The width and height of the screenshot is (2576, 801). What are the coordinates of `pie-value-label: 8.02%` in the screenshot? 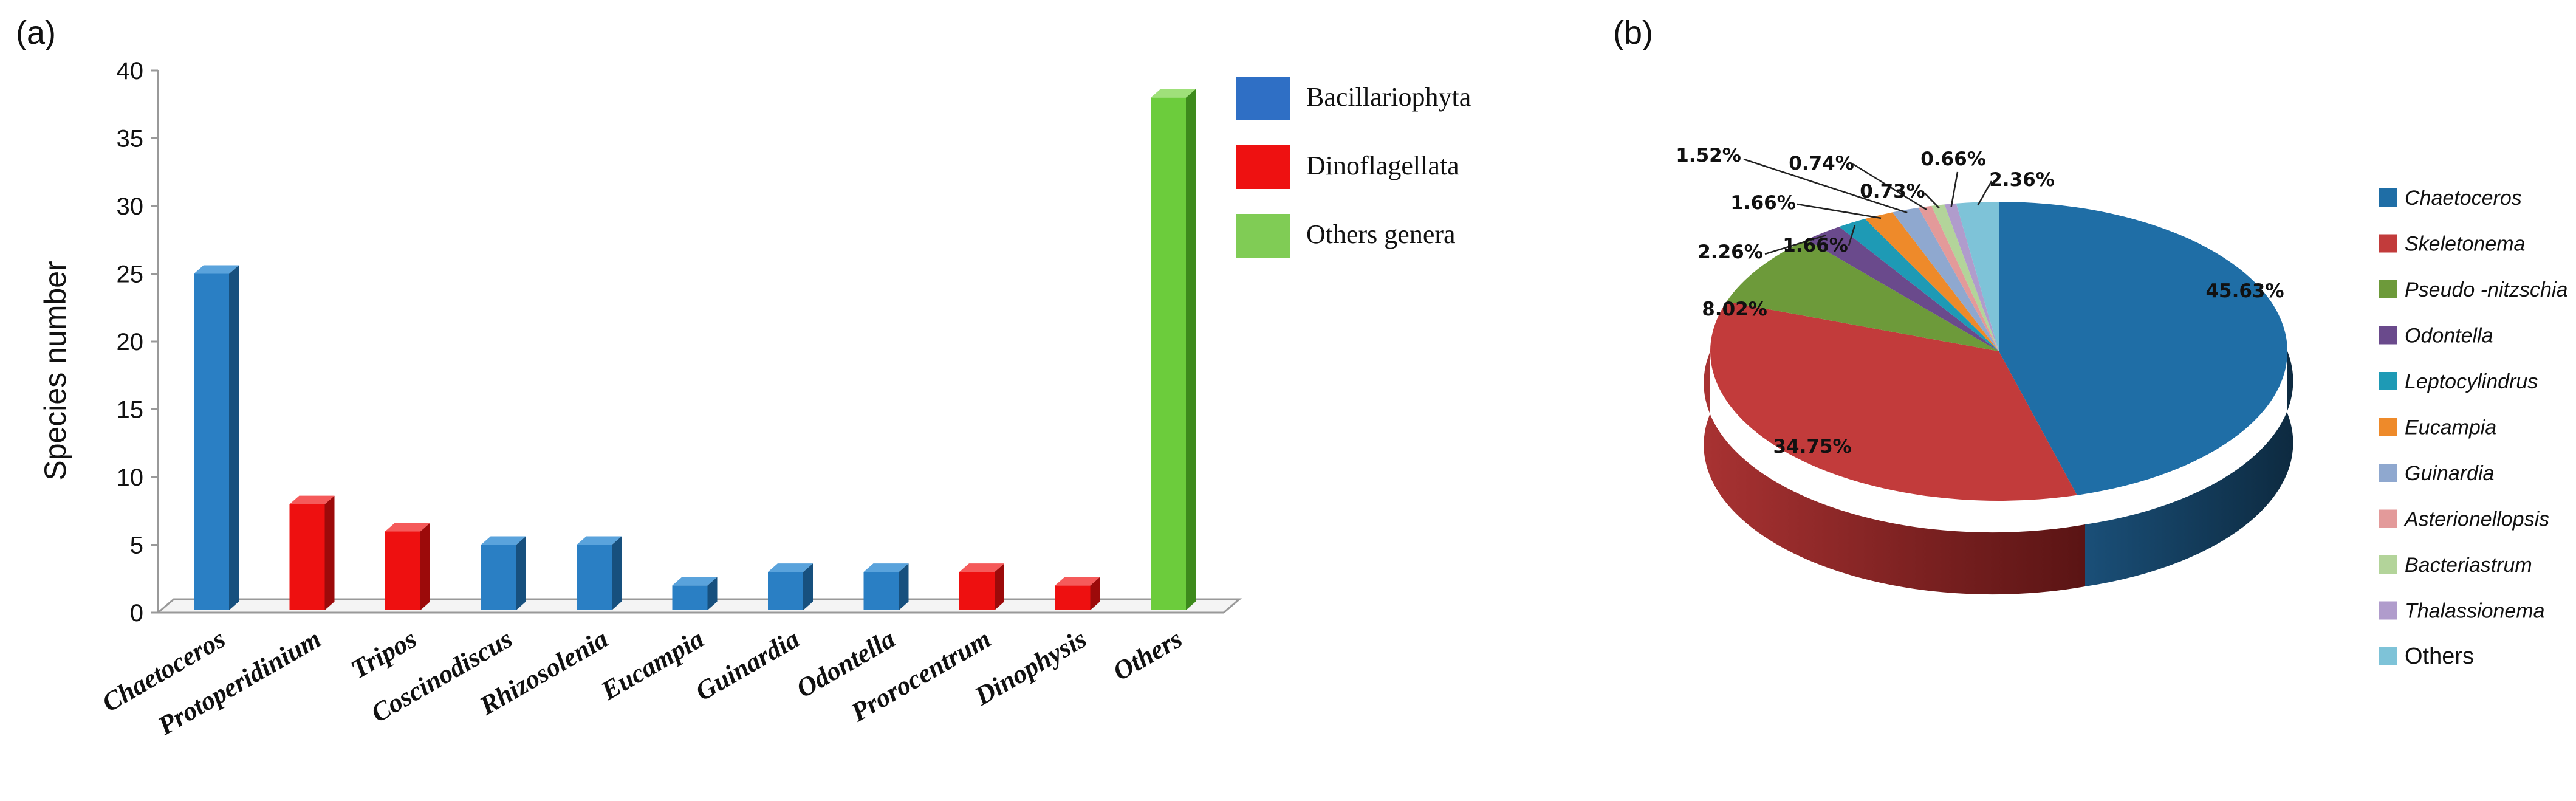 It's located at (1735, 309).